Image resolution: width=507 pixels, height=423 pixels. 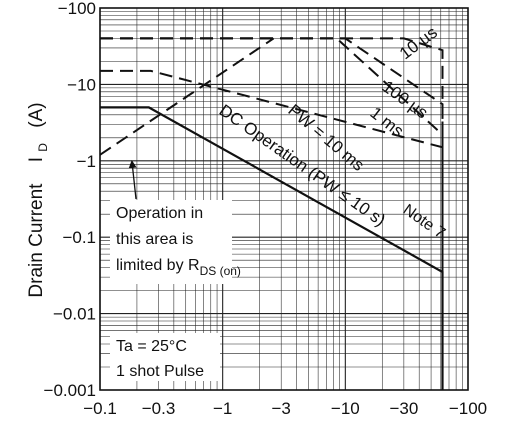 I want to click on annotation-line-3: limited by RDS (on), so click(x=178, y=267).